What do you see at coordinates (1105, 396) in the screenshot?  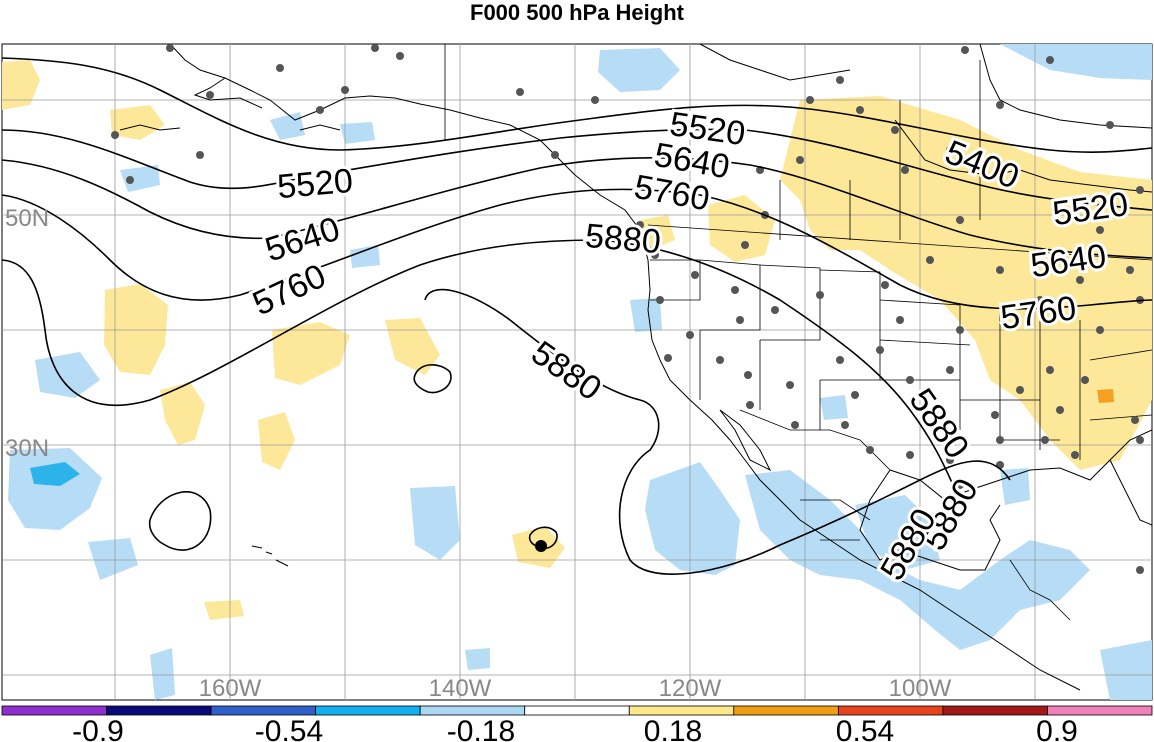 I see `strong-positive-anomaly-area` at bounding box center [1105, 396].